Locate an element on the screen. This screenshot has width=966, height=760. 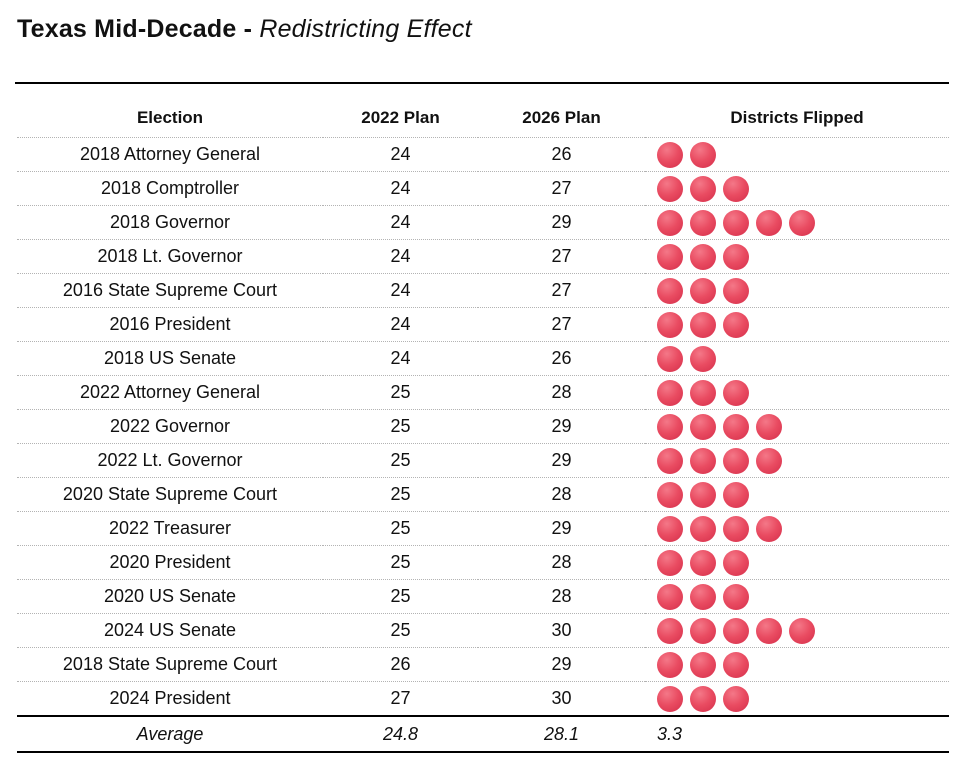
table-row: 2018 US Senate 24 26 is located at coordinates (483, 359).